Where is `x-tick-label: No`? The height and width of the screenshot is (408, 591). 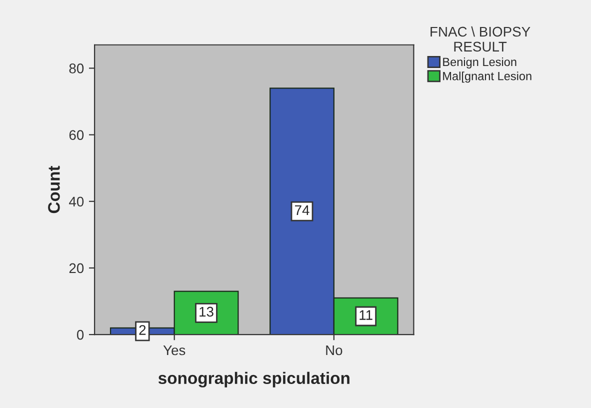 x-tick-label: No is located at coordinates (334, 350).